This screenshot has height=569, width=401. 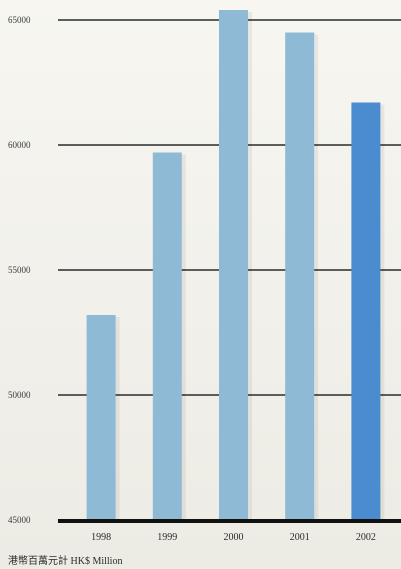 What do you see at coordinates (366, 311) in the screenshot?
I see `bar-2002` at bounding box center [366, 311].